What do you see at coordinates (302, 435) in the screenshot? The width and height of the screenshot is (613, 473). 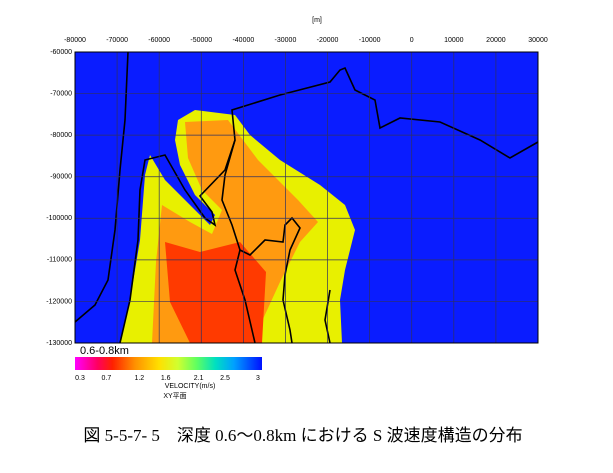 I see `caption: 図 5-5-7- 5 深度 0.6～0.8km における S 波速度構造の分布` at bounding box center [302, 435].